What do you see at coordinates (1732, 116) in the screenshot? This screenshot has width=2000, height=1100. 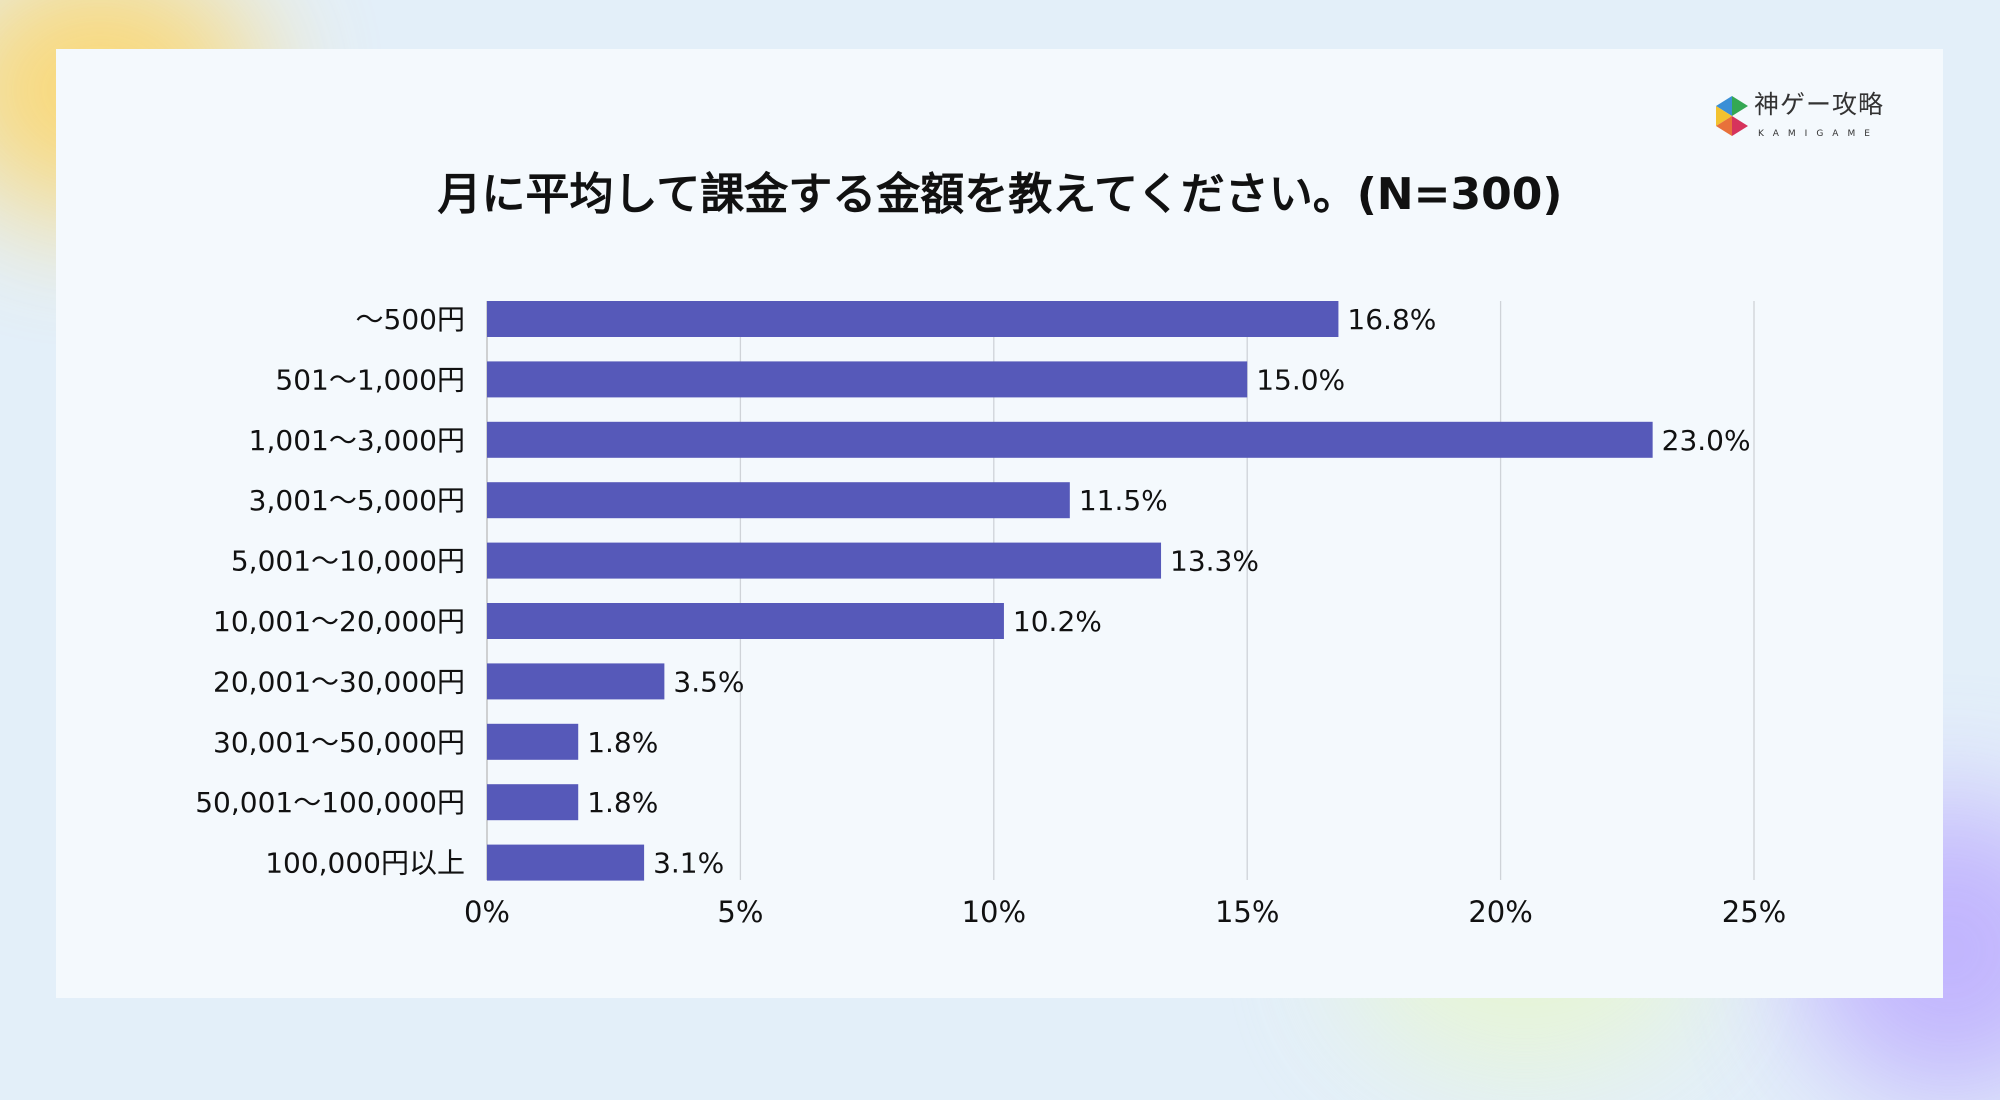 I see `kamigame-logo-icon` at bounding box center [1732, 116].